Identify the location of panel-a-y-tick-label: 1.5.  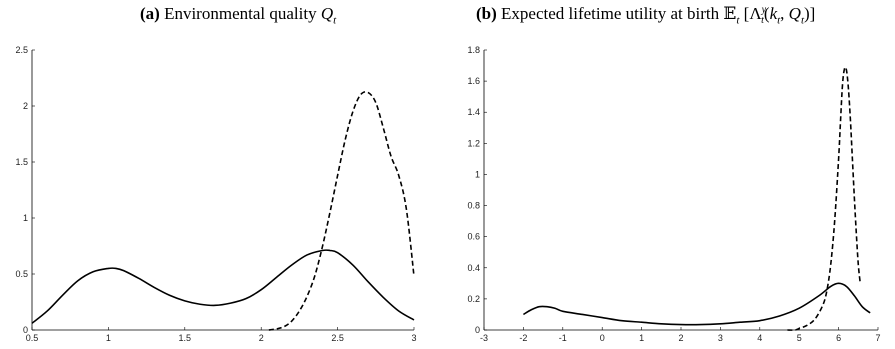
(21, 162).